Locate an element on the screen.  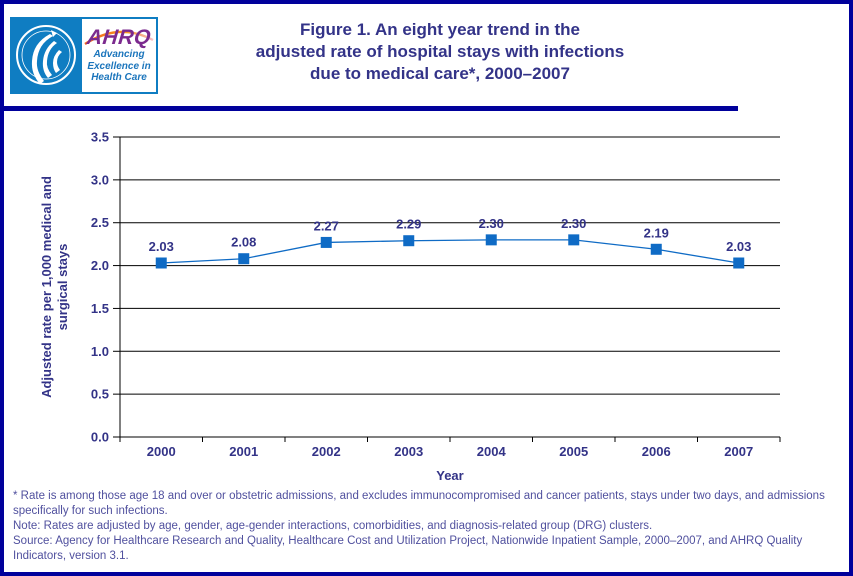
hhs-eagle-icon is located at coordinates (46, 55).